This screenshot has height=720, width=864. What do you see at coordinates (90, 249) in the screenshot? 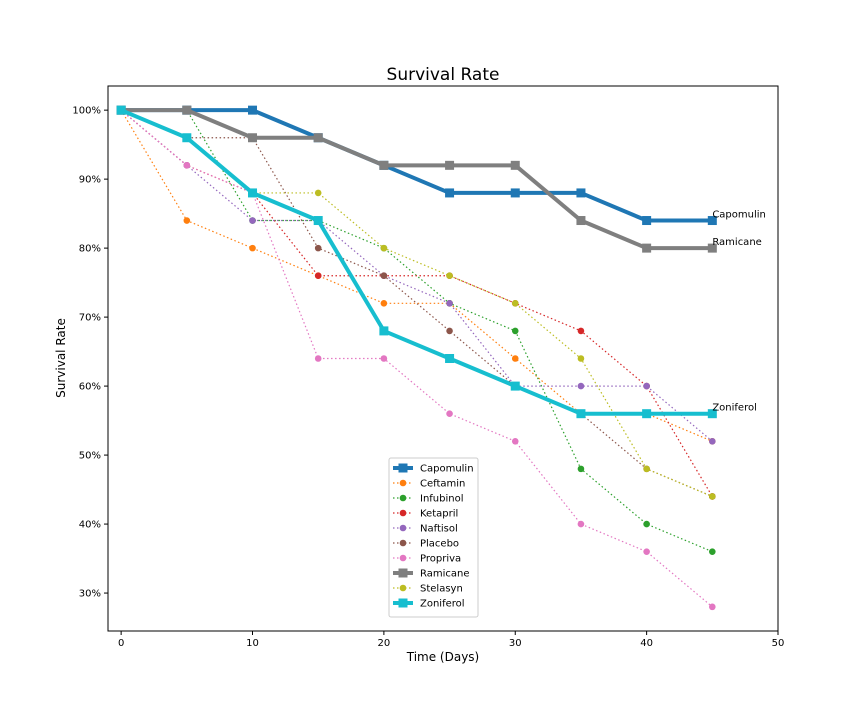
I see `y-tick-label: 80%` at bounding box center [90, 249].